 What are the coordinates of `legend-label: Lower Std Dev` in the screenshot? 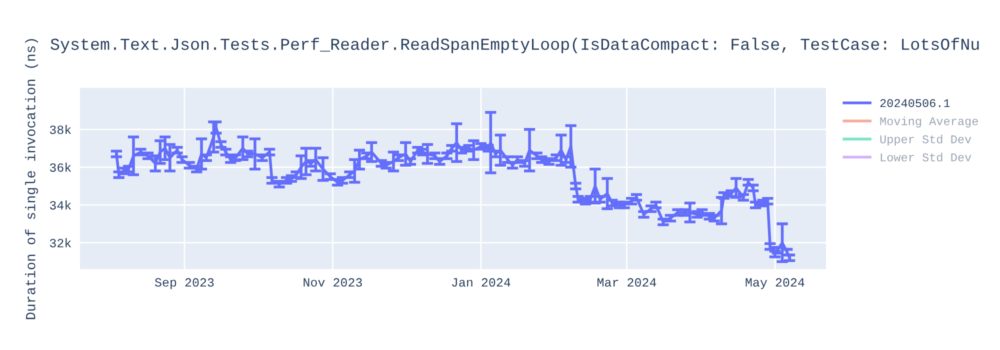 It's located at (926, 157).